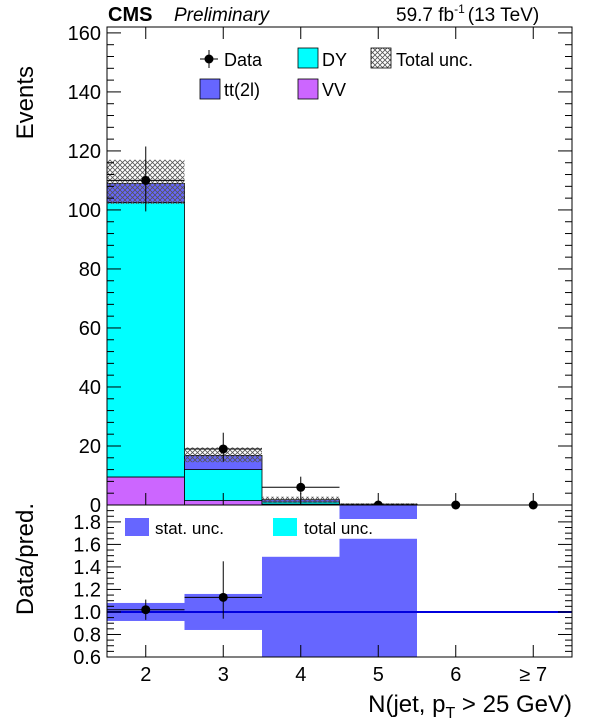 Image resolution: width=596 pixels, height=722 pixels. What do you see at coordinates (378, 675) in the screenshot?
I see `x-tick-label-3: 5` at bounding box center [378, 675].